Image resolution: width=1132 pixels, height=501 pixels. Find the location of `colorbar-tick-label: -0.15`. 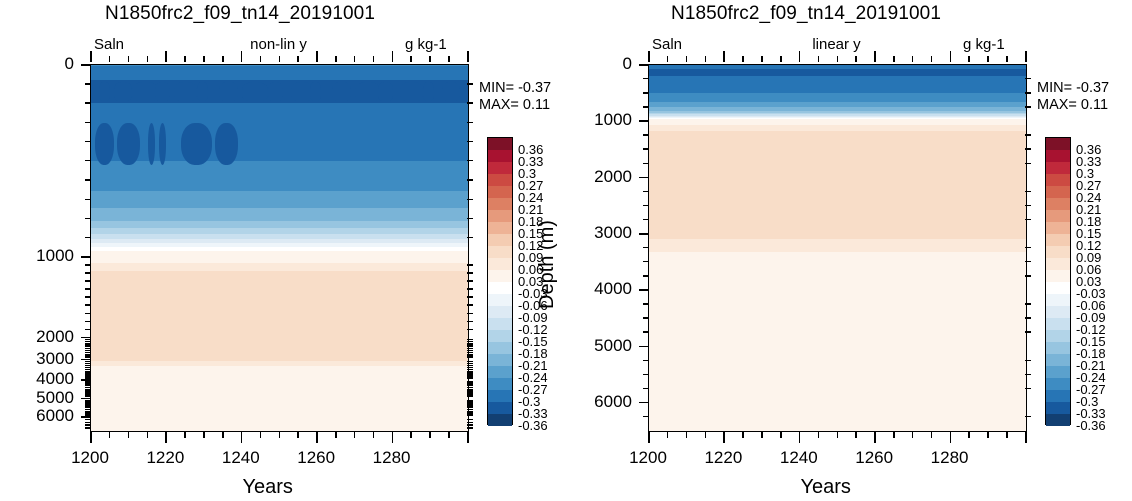

colorbar-tick-label: -0.15 is located at coordinates (1091, 341).